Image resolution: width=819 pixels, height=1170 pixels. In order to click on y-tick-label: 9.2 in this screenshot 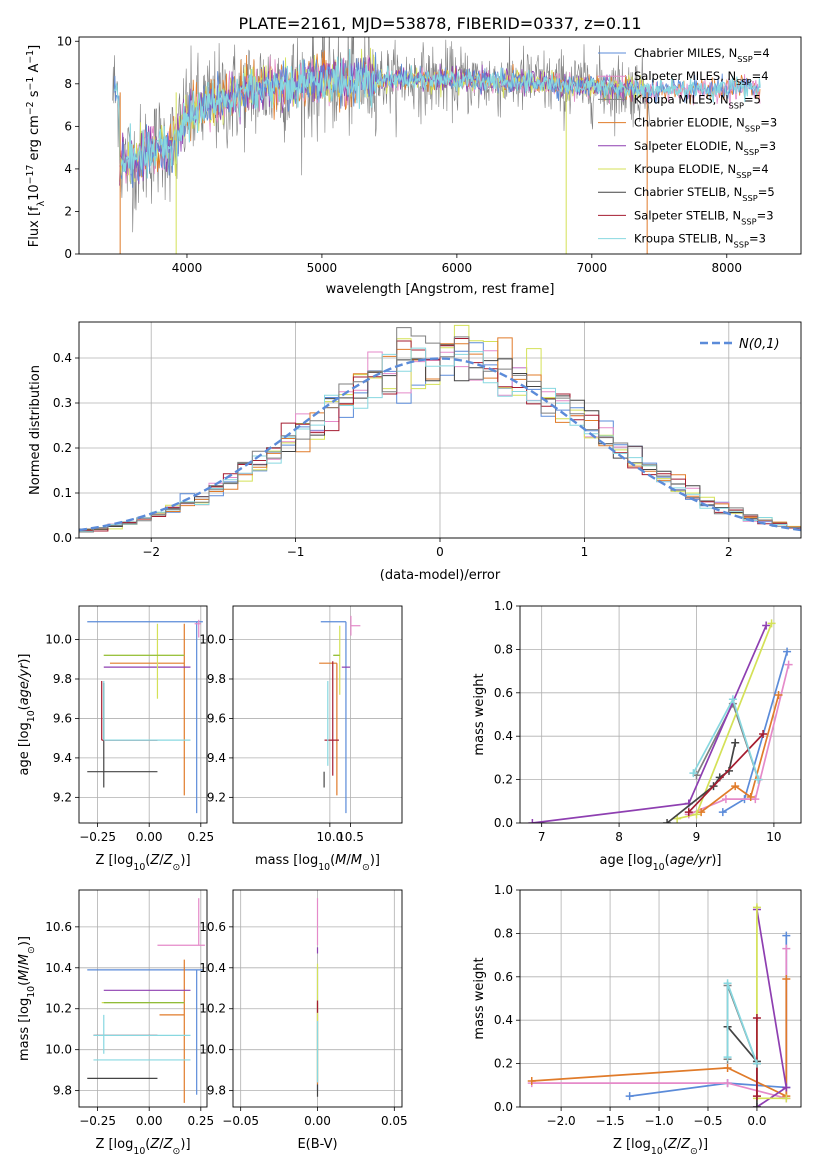, I will do `click(62, 797)`.